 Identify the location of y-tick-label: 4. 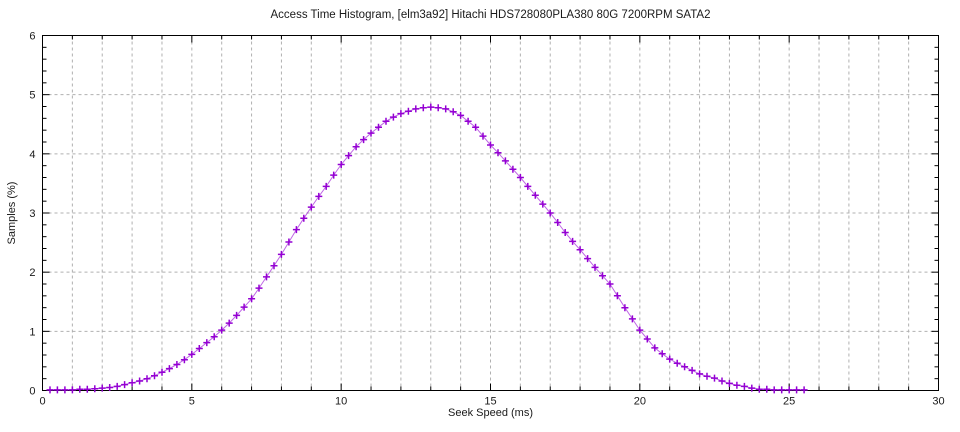
(32, 155).